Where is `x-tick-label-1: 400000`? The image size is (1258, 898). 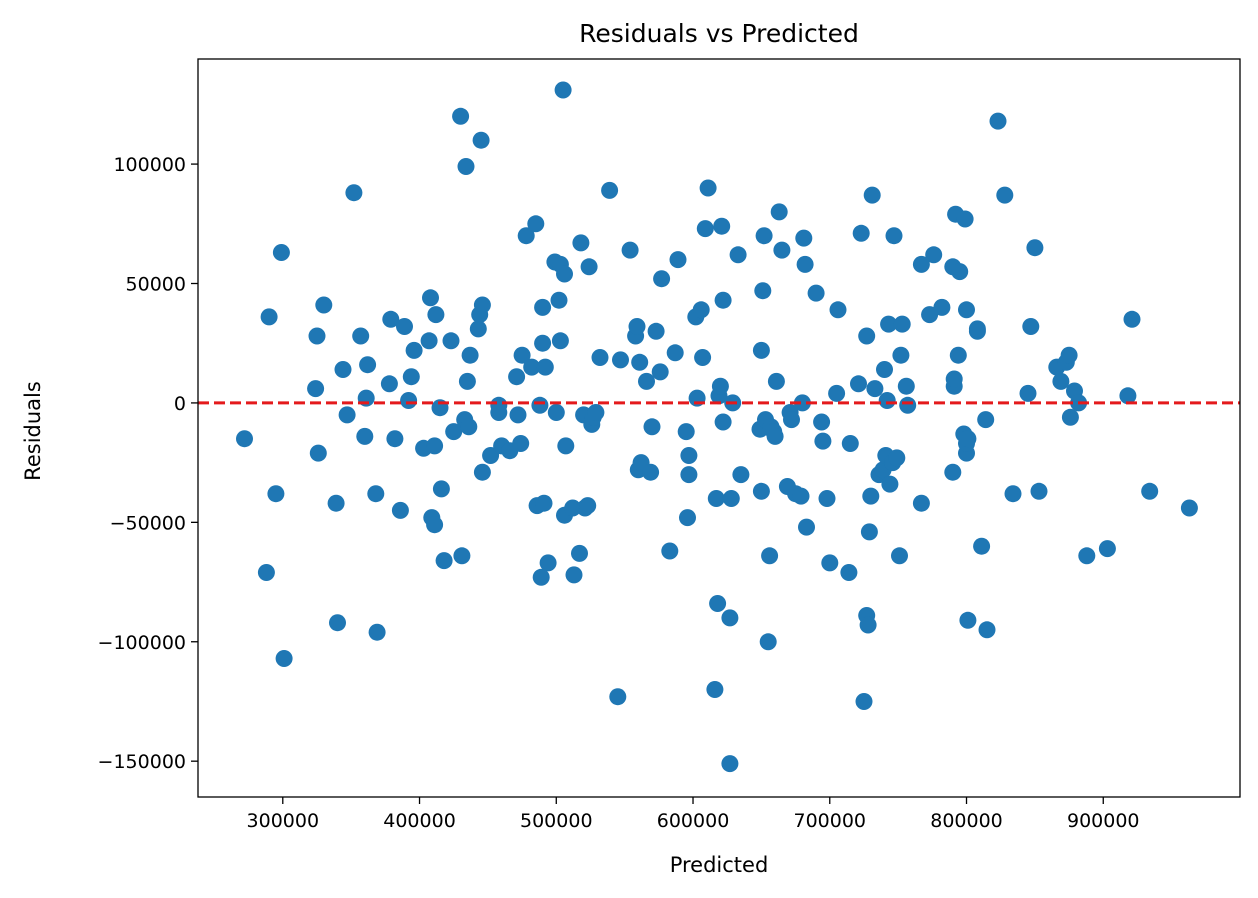
x-tick-label-1: 400000 is located at coordinates (419, 821).